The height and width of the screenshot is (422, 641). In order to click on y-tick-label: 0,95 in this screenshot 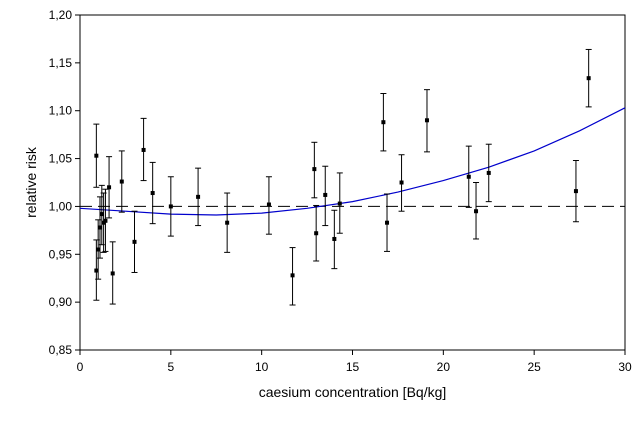, I will do `click(61, 254)`.